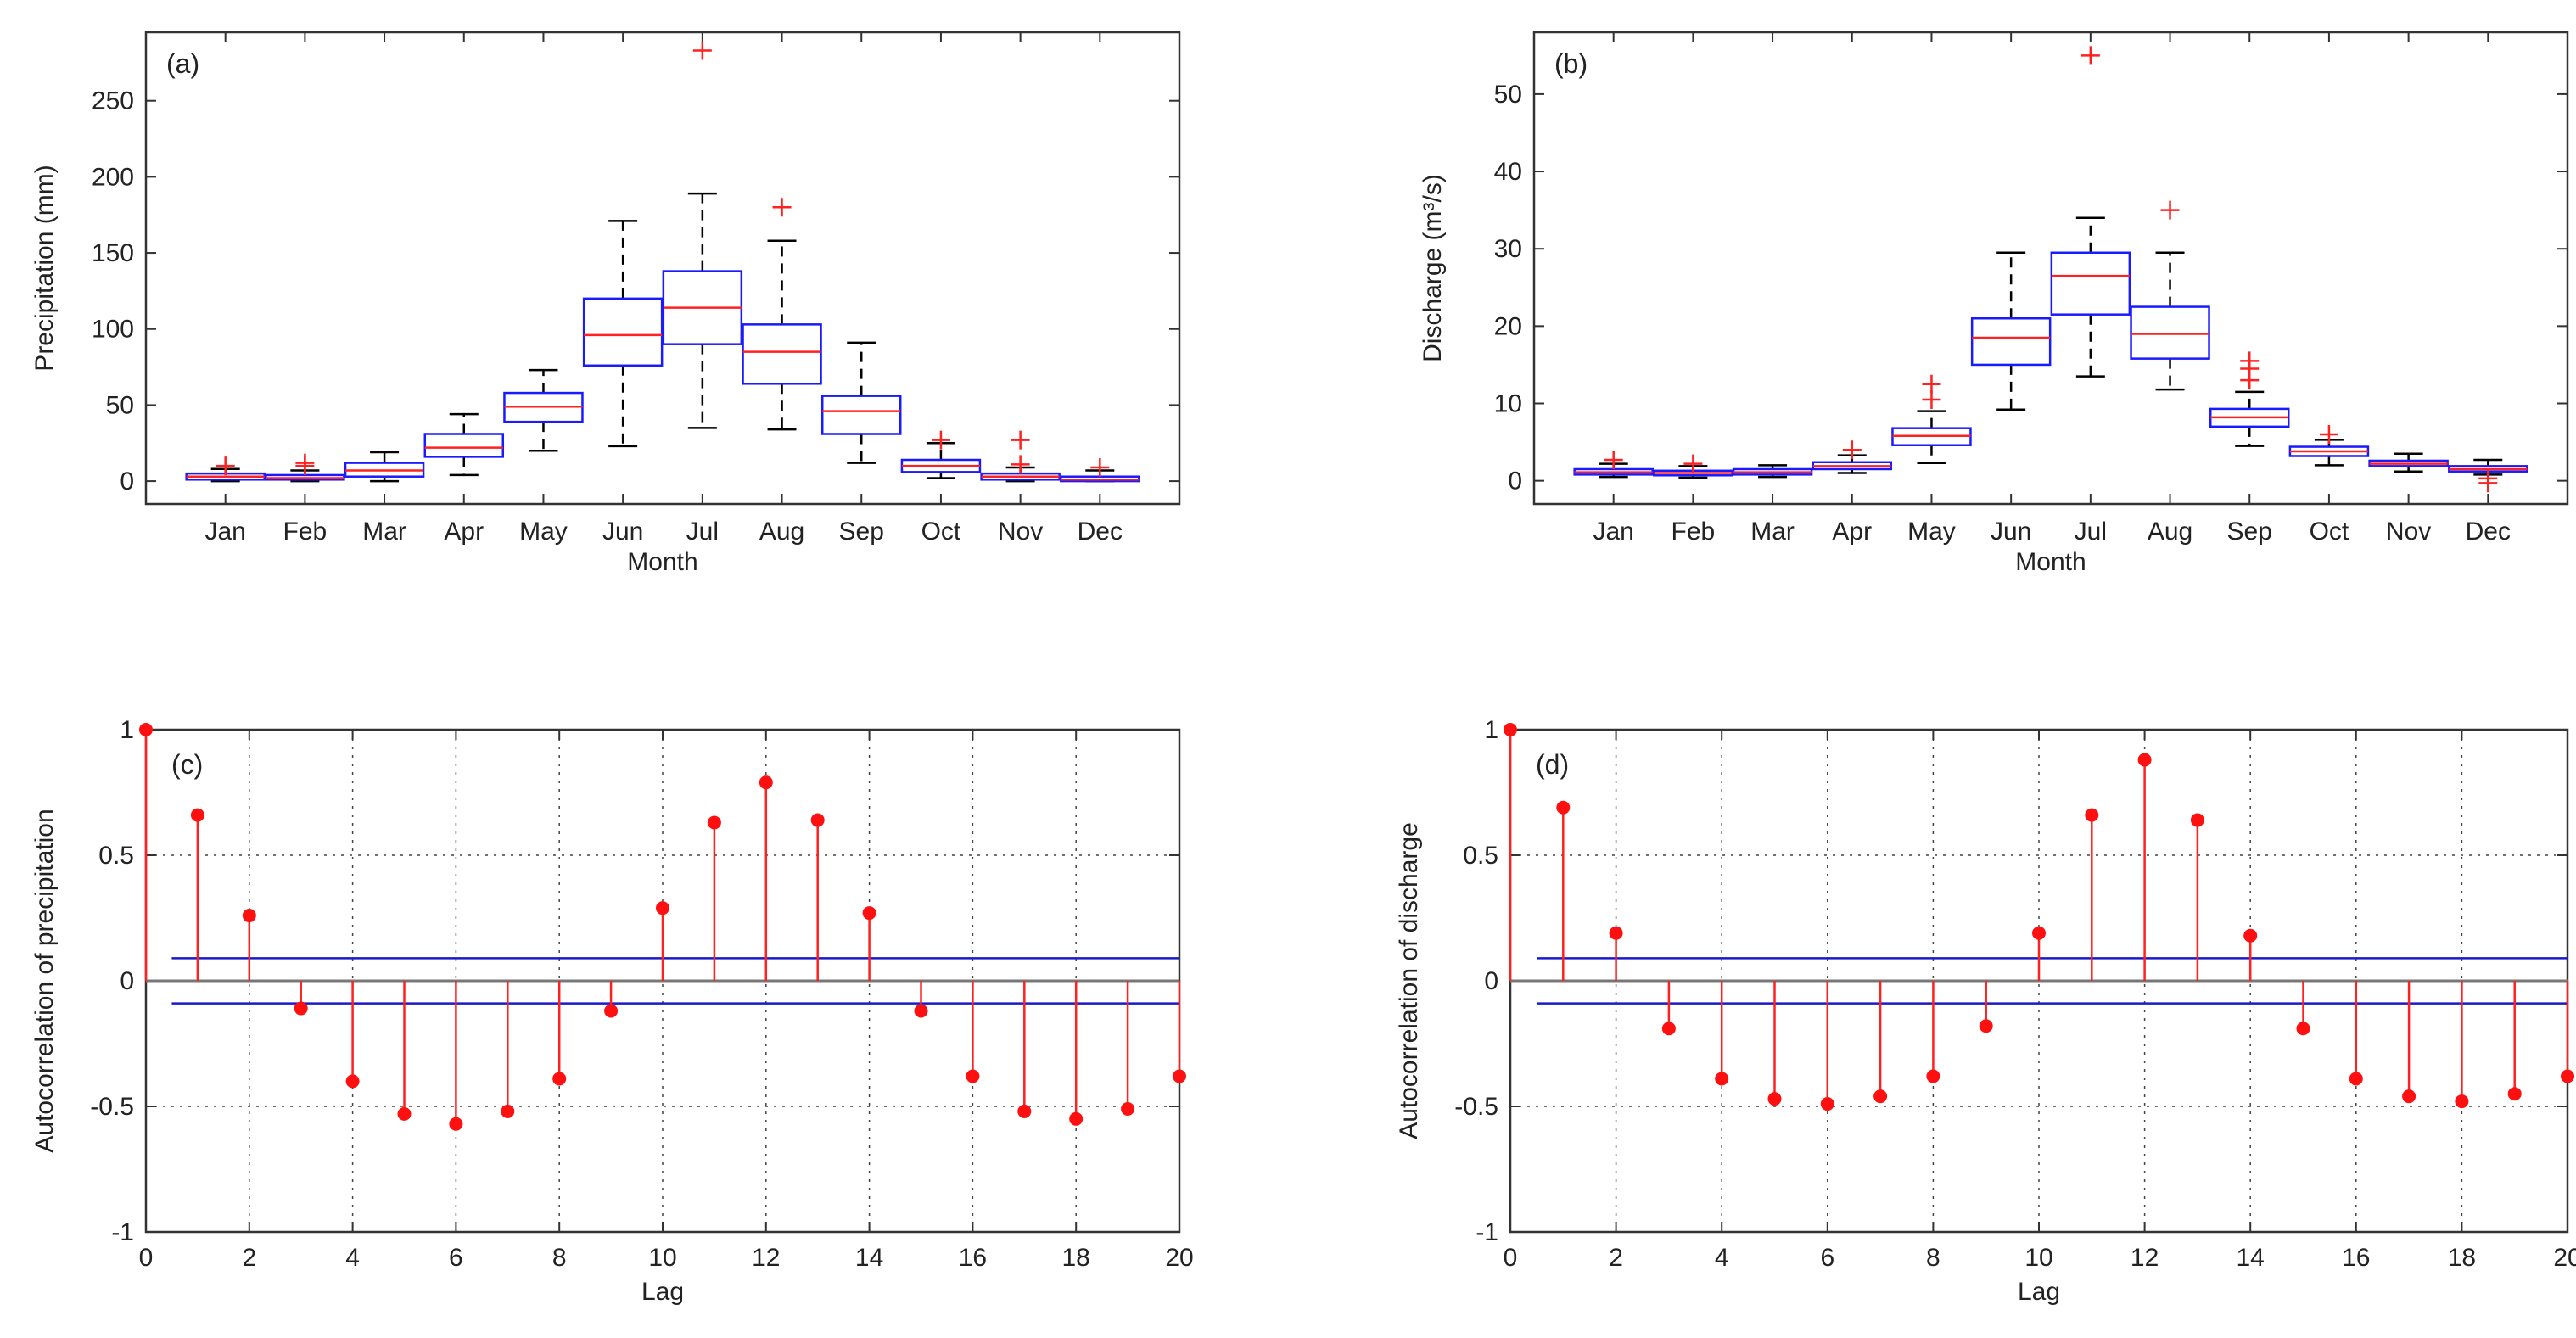 The image size is (2576, 1338). I want to click on x-tick-label: 18, so click(2462, 1258).